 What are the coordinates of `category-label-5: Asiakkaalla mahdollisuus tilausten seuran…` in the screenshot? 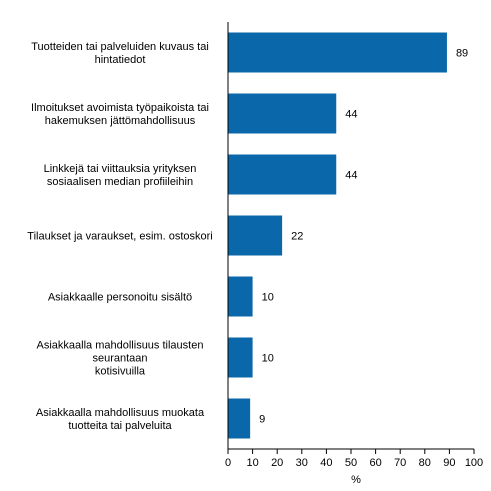 It's located at (120, 359).